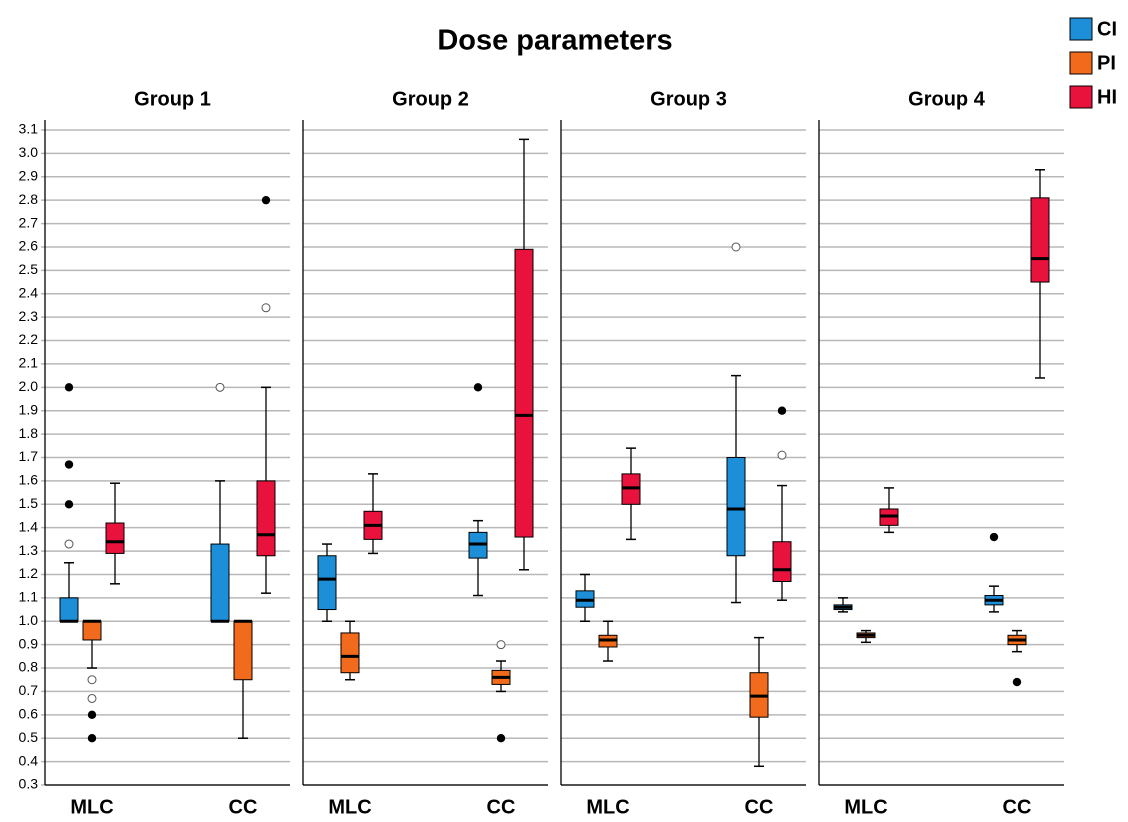 This screenshot has height=822, width=1128. What do you see at coordinates (29, 503) in the screenshot?
I see `y-tick-label: 1.5` at bounding box center [29, 503].